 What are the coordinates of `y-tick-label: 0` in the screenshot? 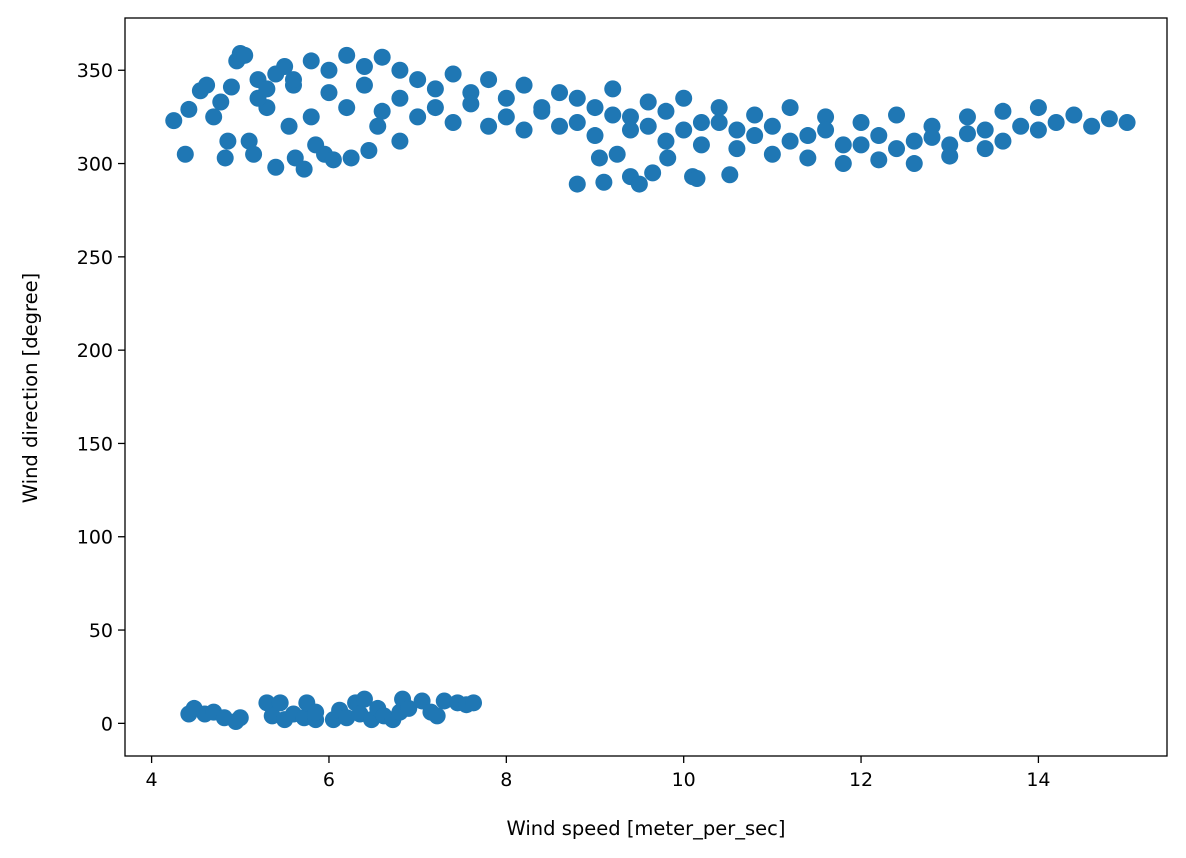 It's located at (107, 724).